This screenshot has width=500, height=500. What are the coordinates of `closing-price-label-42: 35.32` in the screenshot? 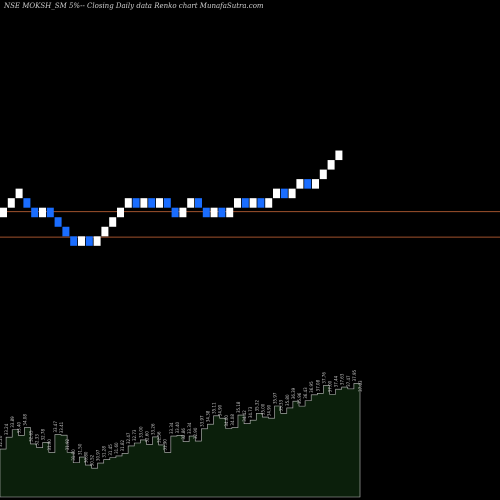 It's located at (256, 406).